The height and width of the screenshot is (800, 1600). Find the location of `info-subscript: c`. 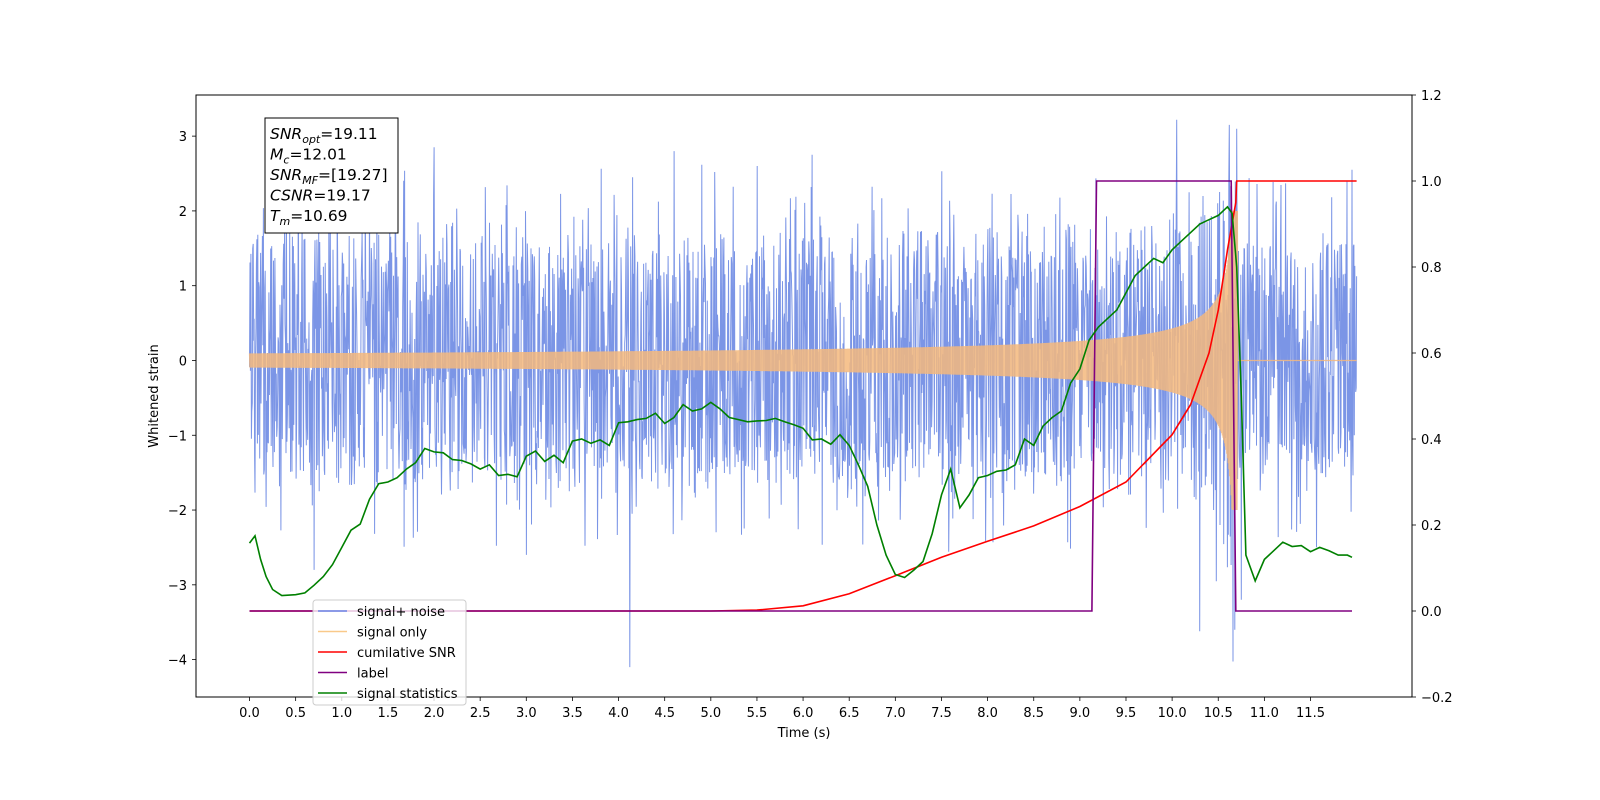

info-subscript: c is located at coordinates (286, 160).